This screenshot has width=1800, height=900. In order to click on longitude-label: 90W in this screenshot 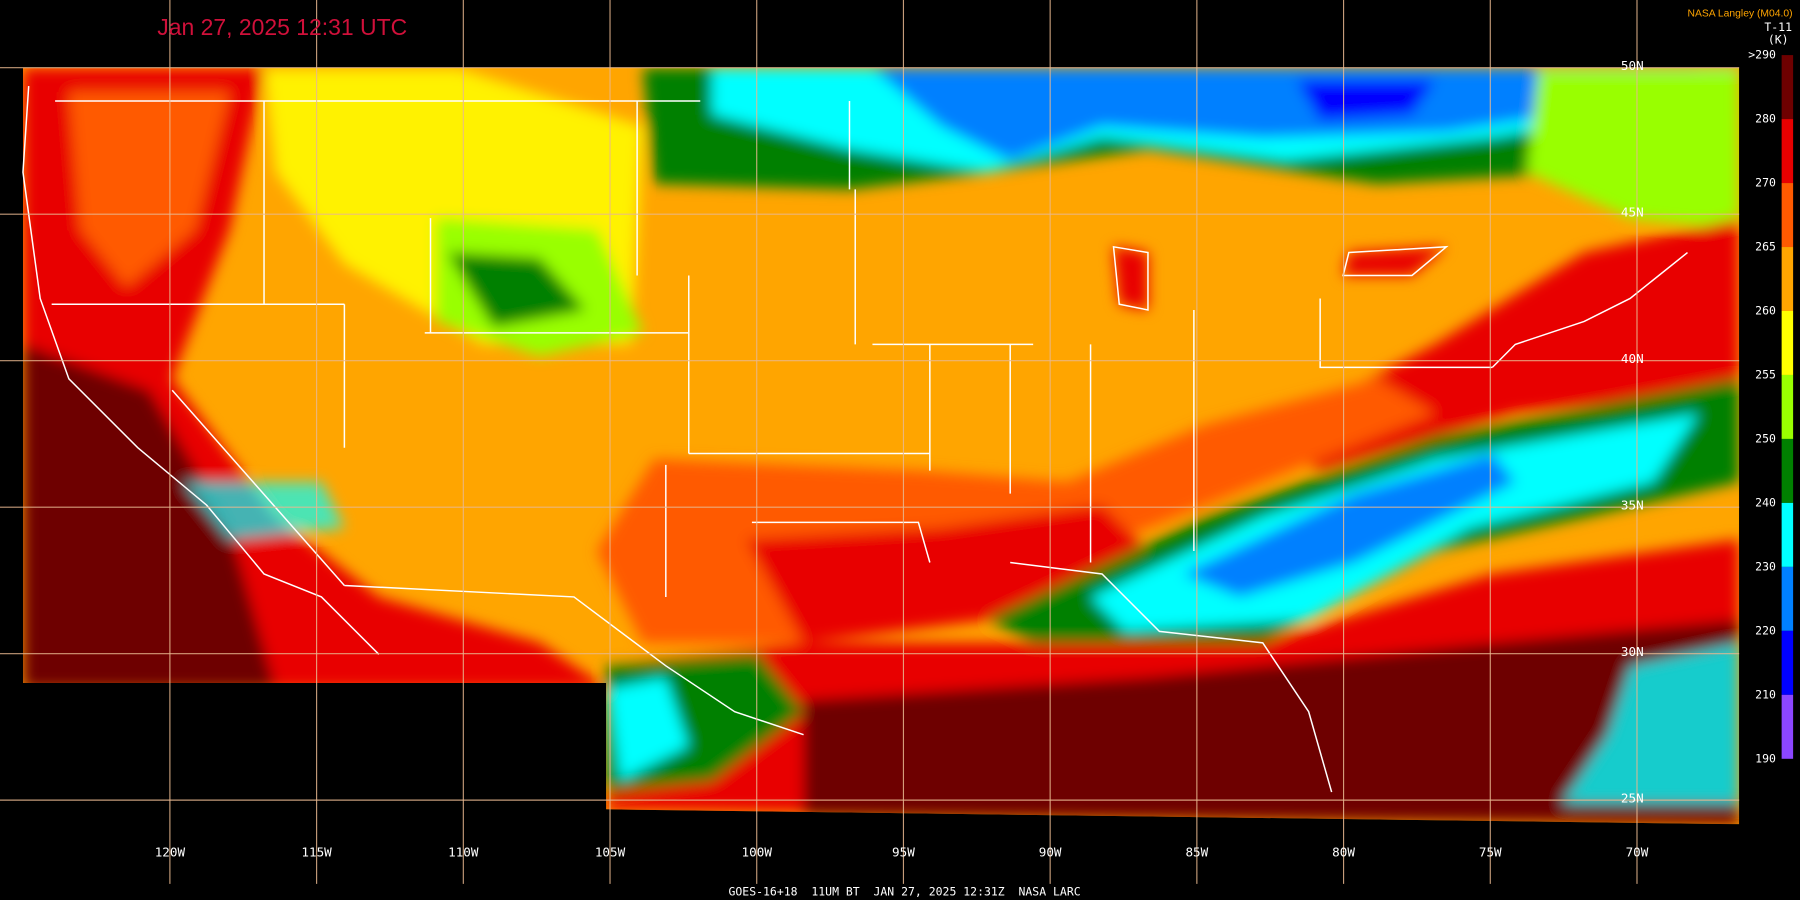, I will do `click(1050, 851)`.